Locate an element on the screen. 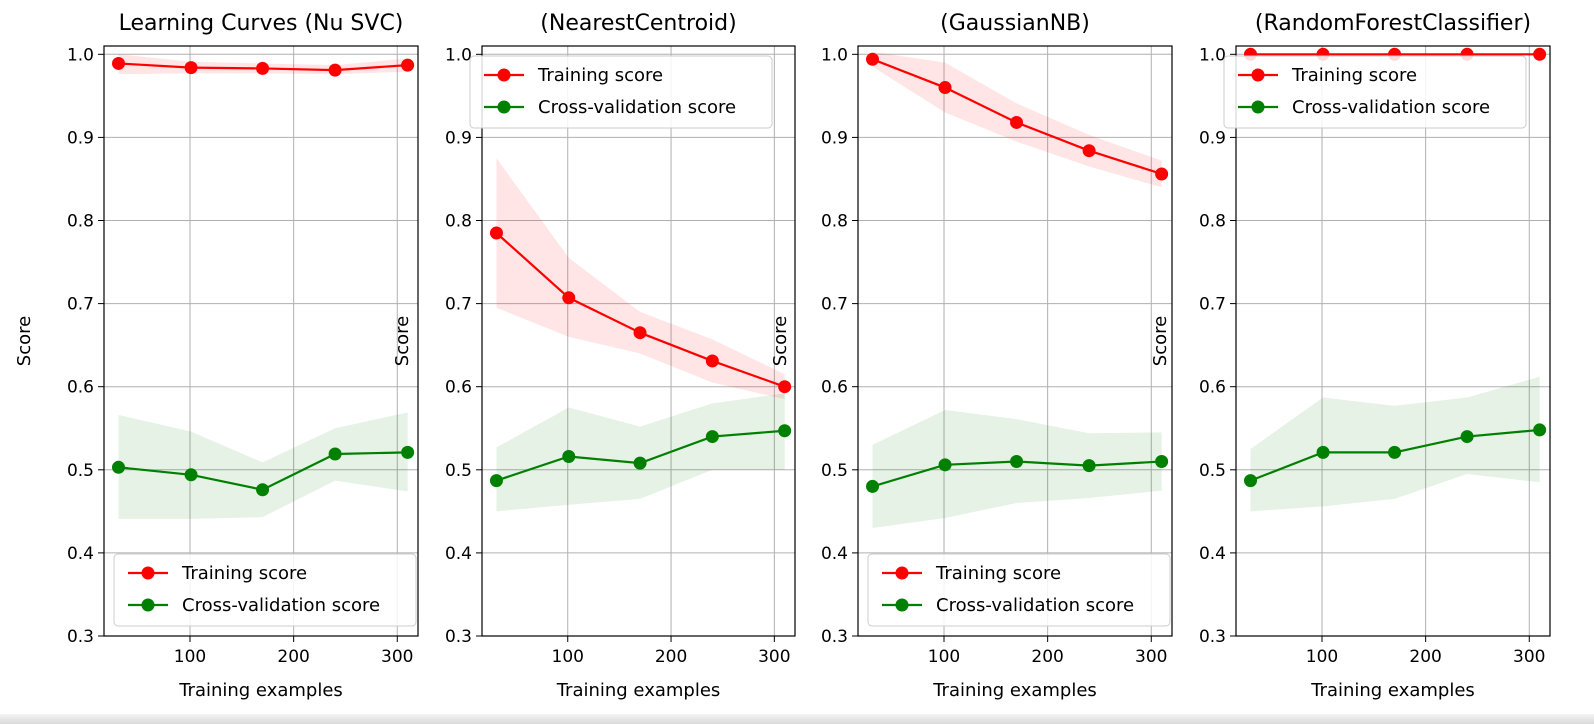 This screenshot has height=724, width=1594. x-tick-label: 100 is located at coordinates (190, 657).